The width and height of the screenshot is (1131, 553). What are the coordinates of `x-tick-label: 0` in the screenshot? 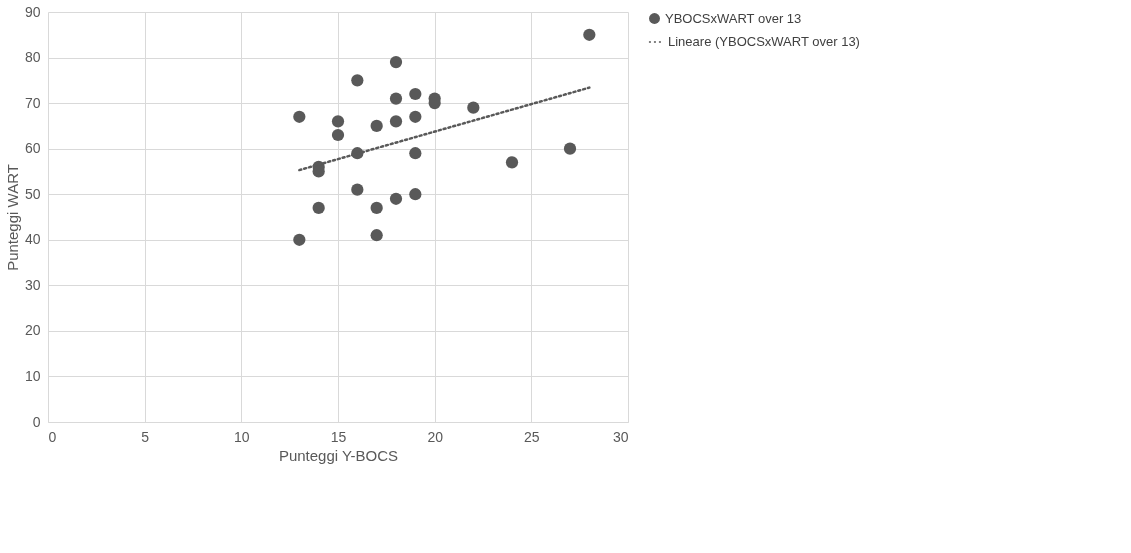 It's located at (52, 436).